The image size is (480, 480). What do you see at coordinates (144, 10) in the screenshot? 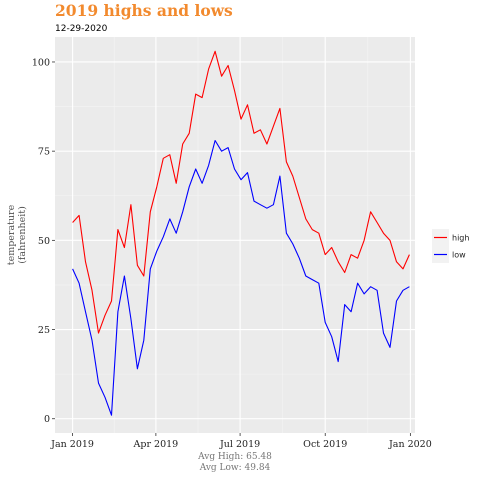
I see `chart-title: 2019 highs and lows` at bounding box center [144, 10].